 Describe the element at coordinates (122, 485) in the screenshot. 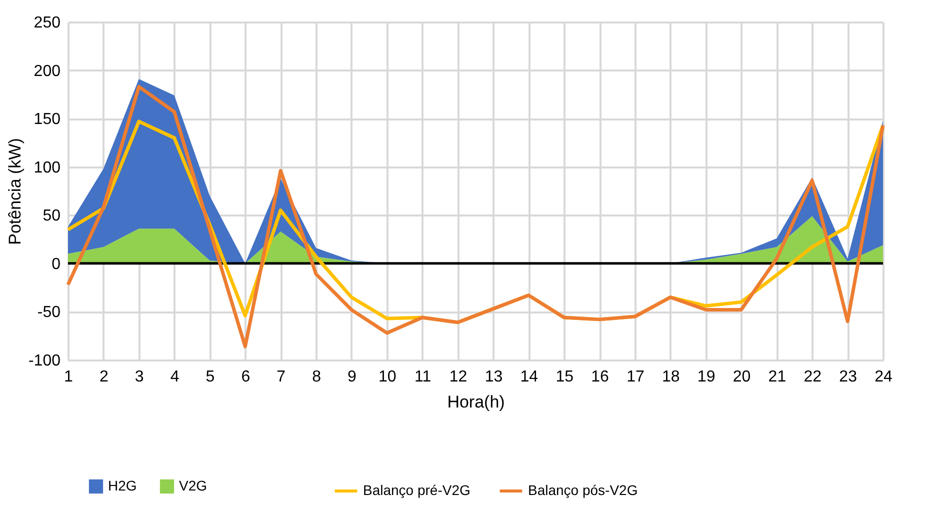

I see `legend-label: H2G` at that location.